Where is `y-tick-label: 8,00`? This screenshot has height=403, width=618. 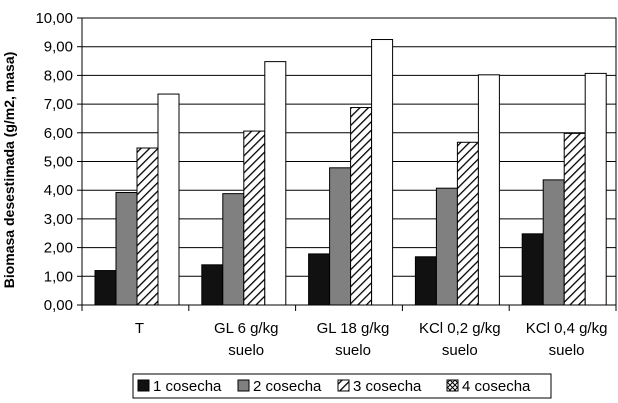 y-tick-label: 8,00 is located at coordinates (58, 75).